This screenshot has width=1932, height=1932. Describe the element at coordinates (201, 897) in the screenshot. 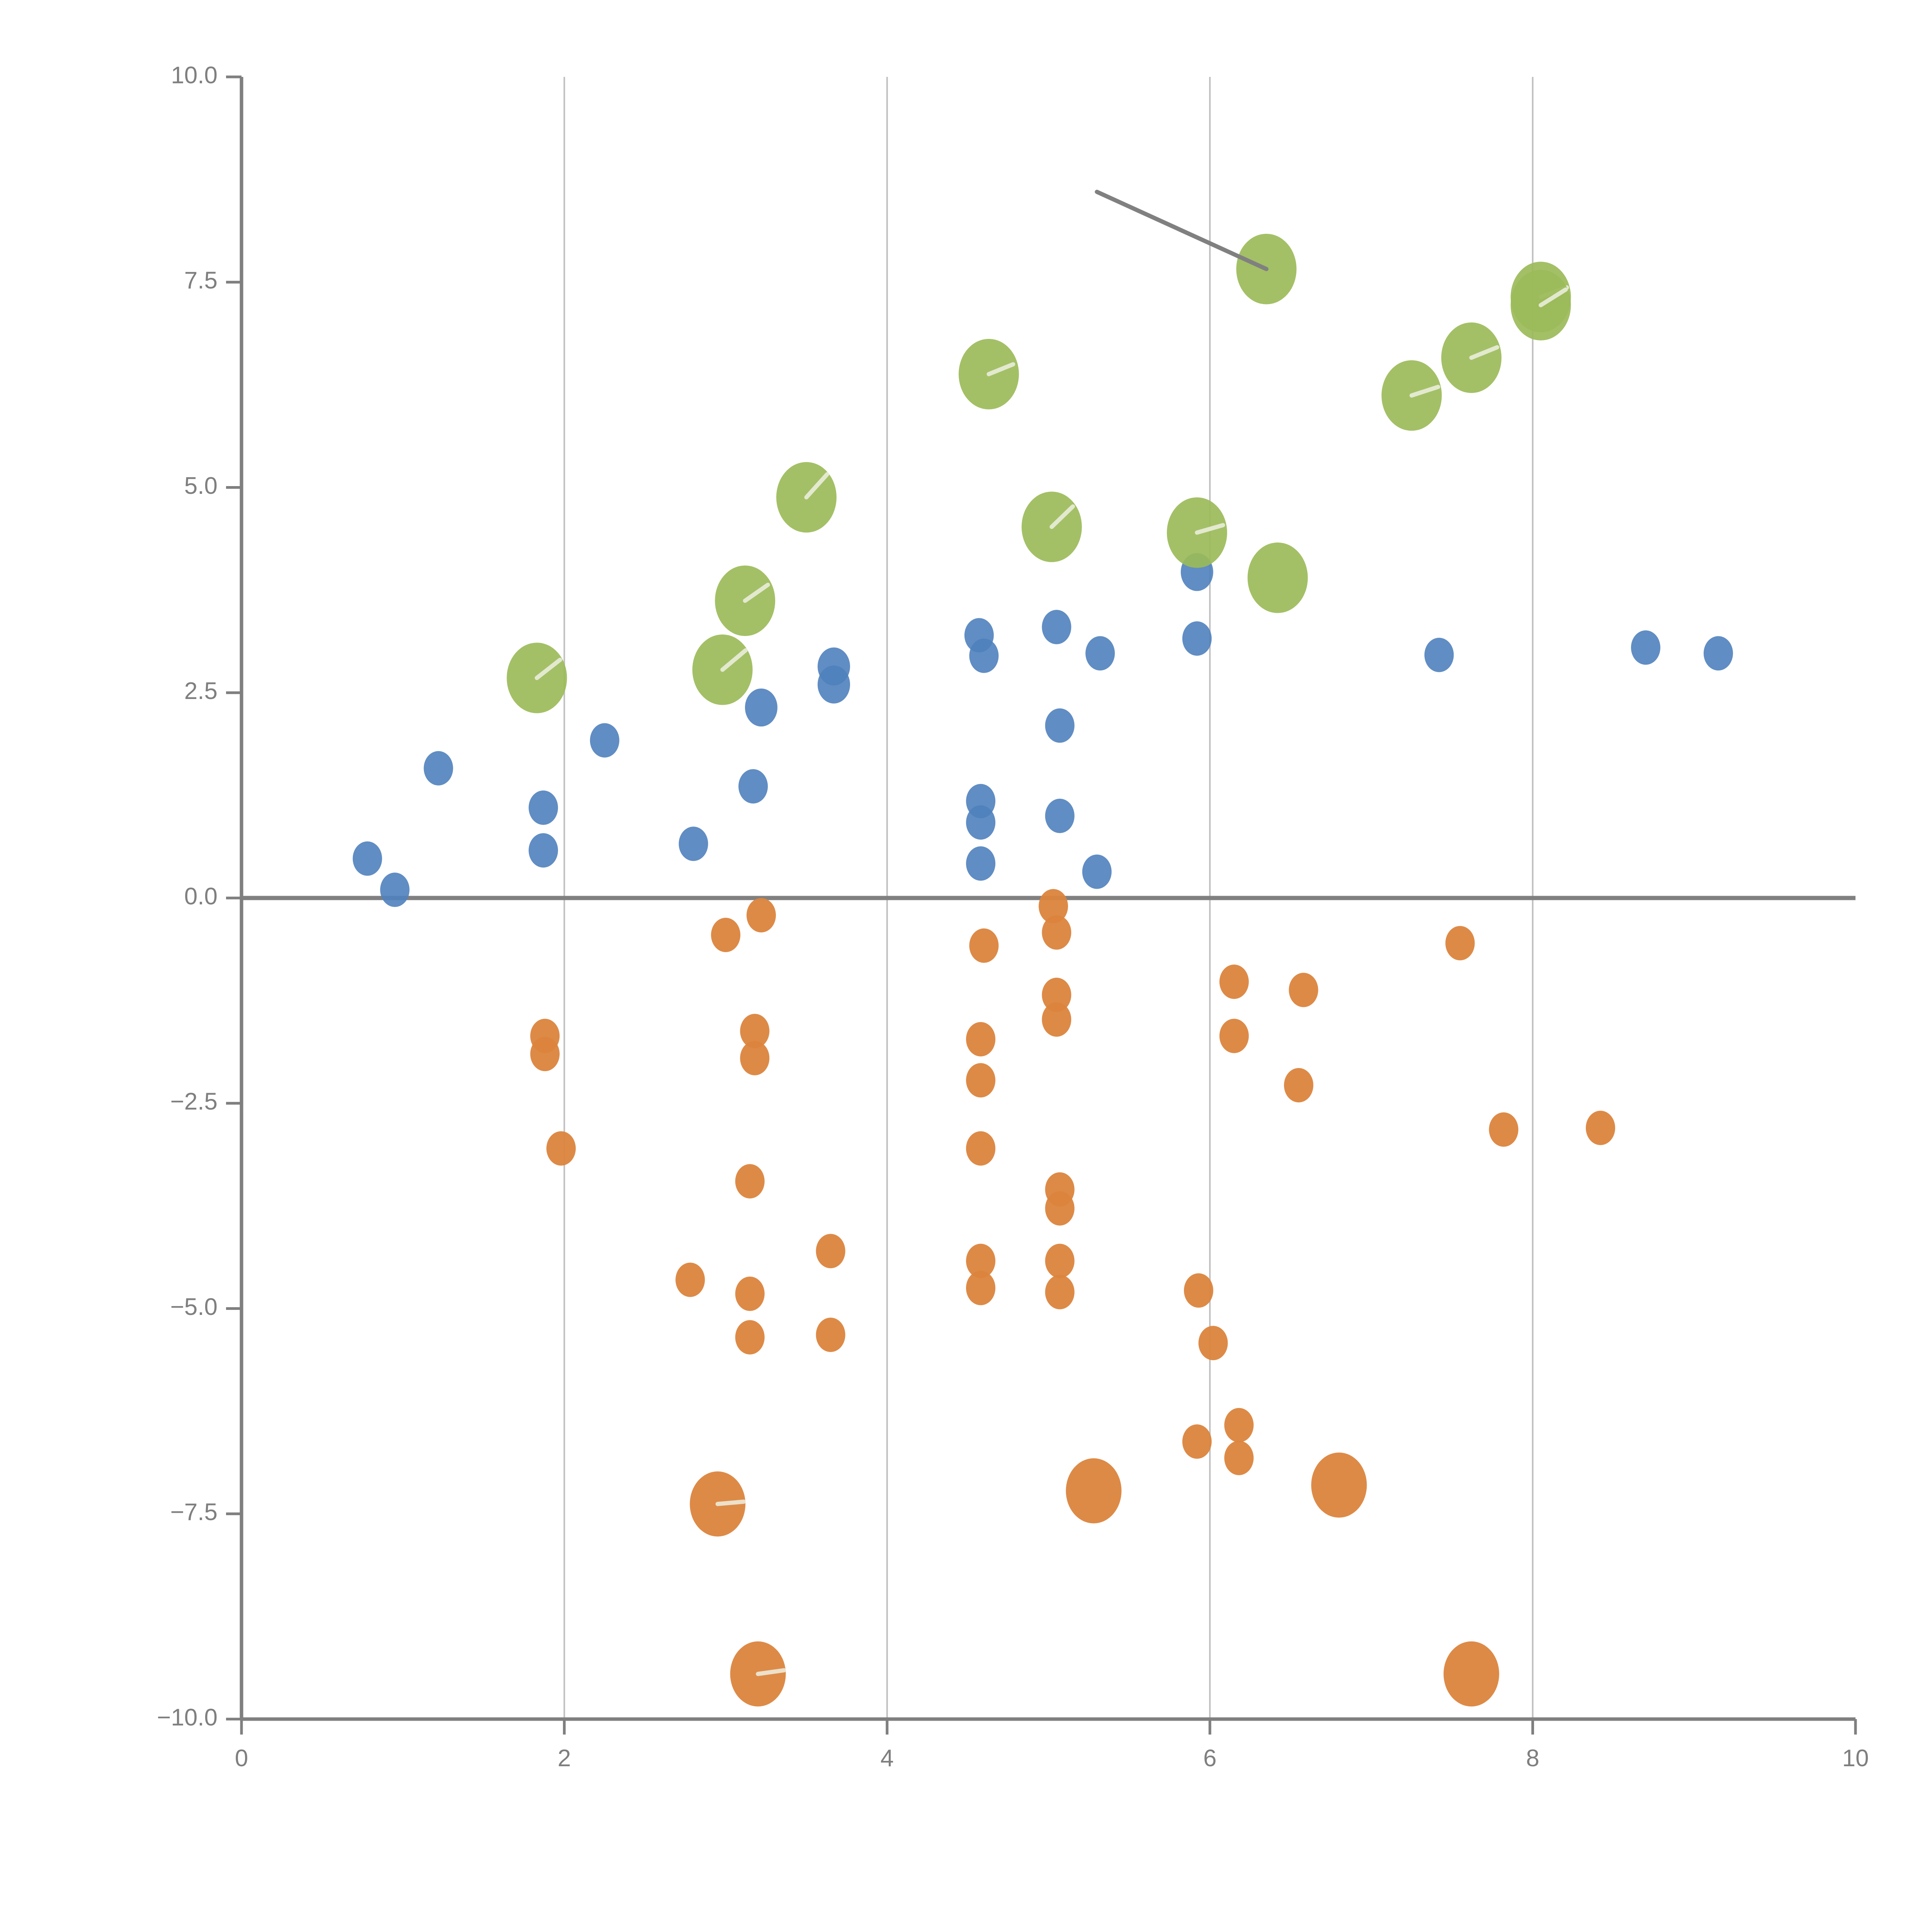

I see `y-tick-label: 0.0` at that location.